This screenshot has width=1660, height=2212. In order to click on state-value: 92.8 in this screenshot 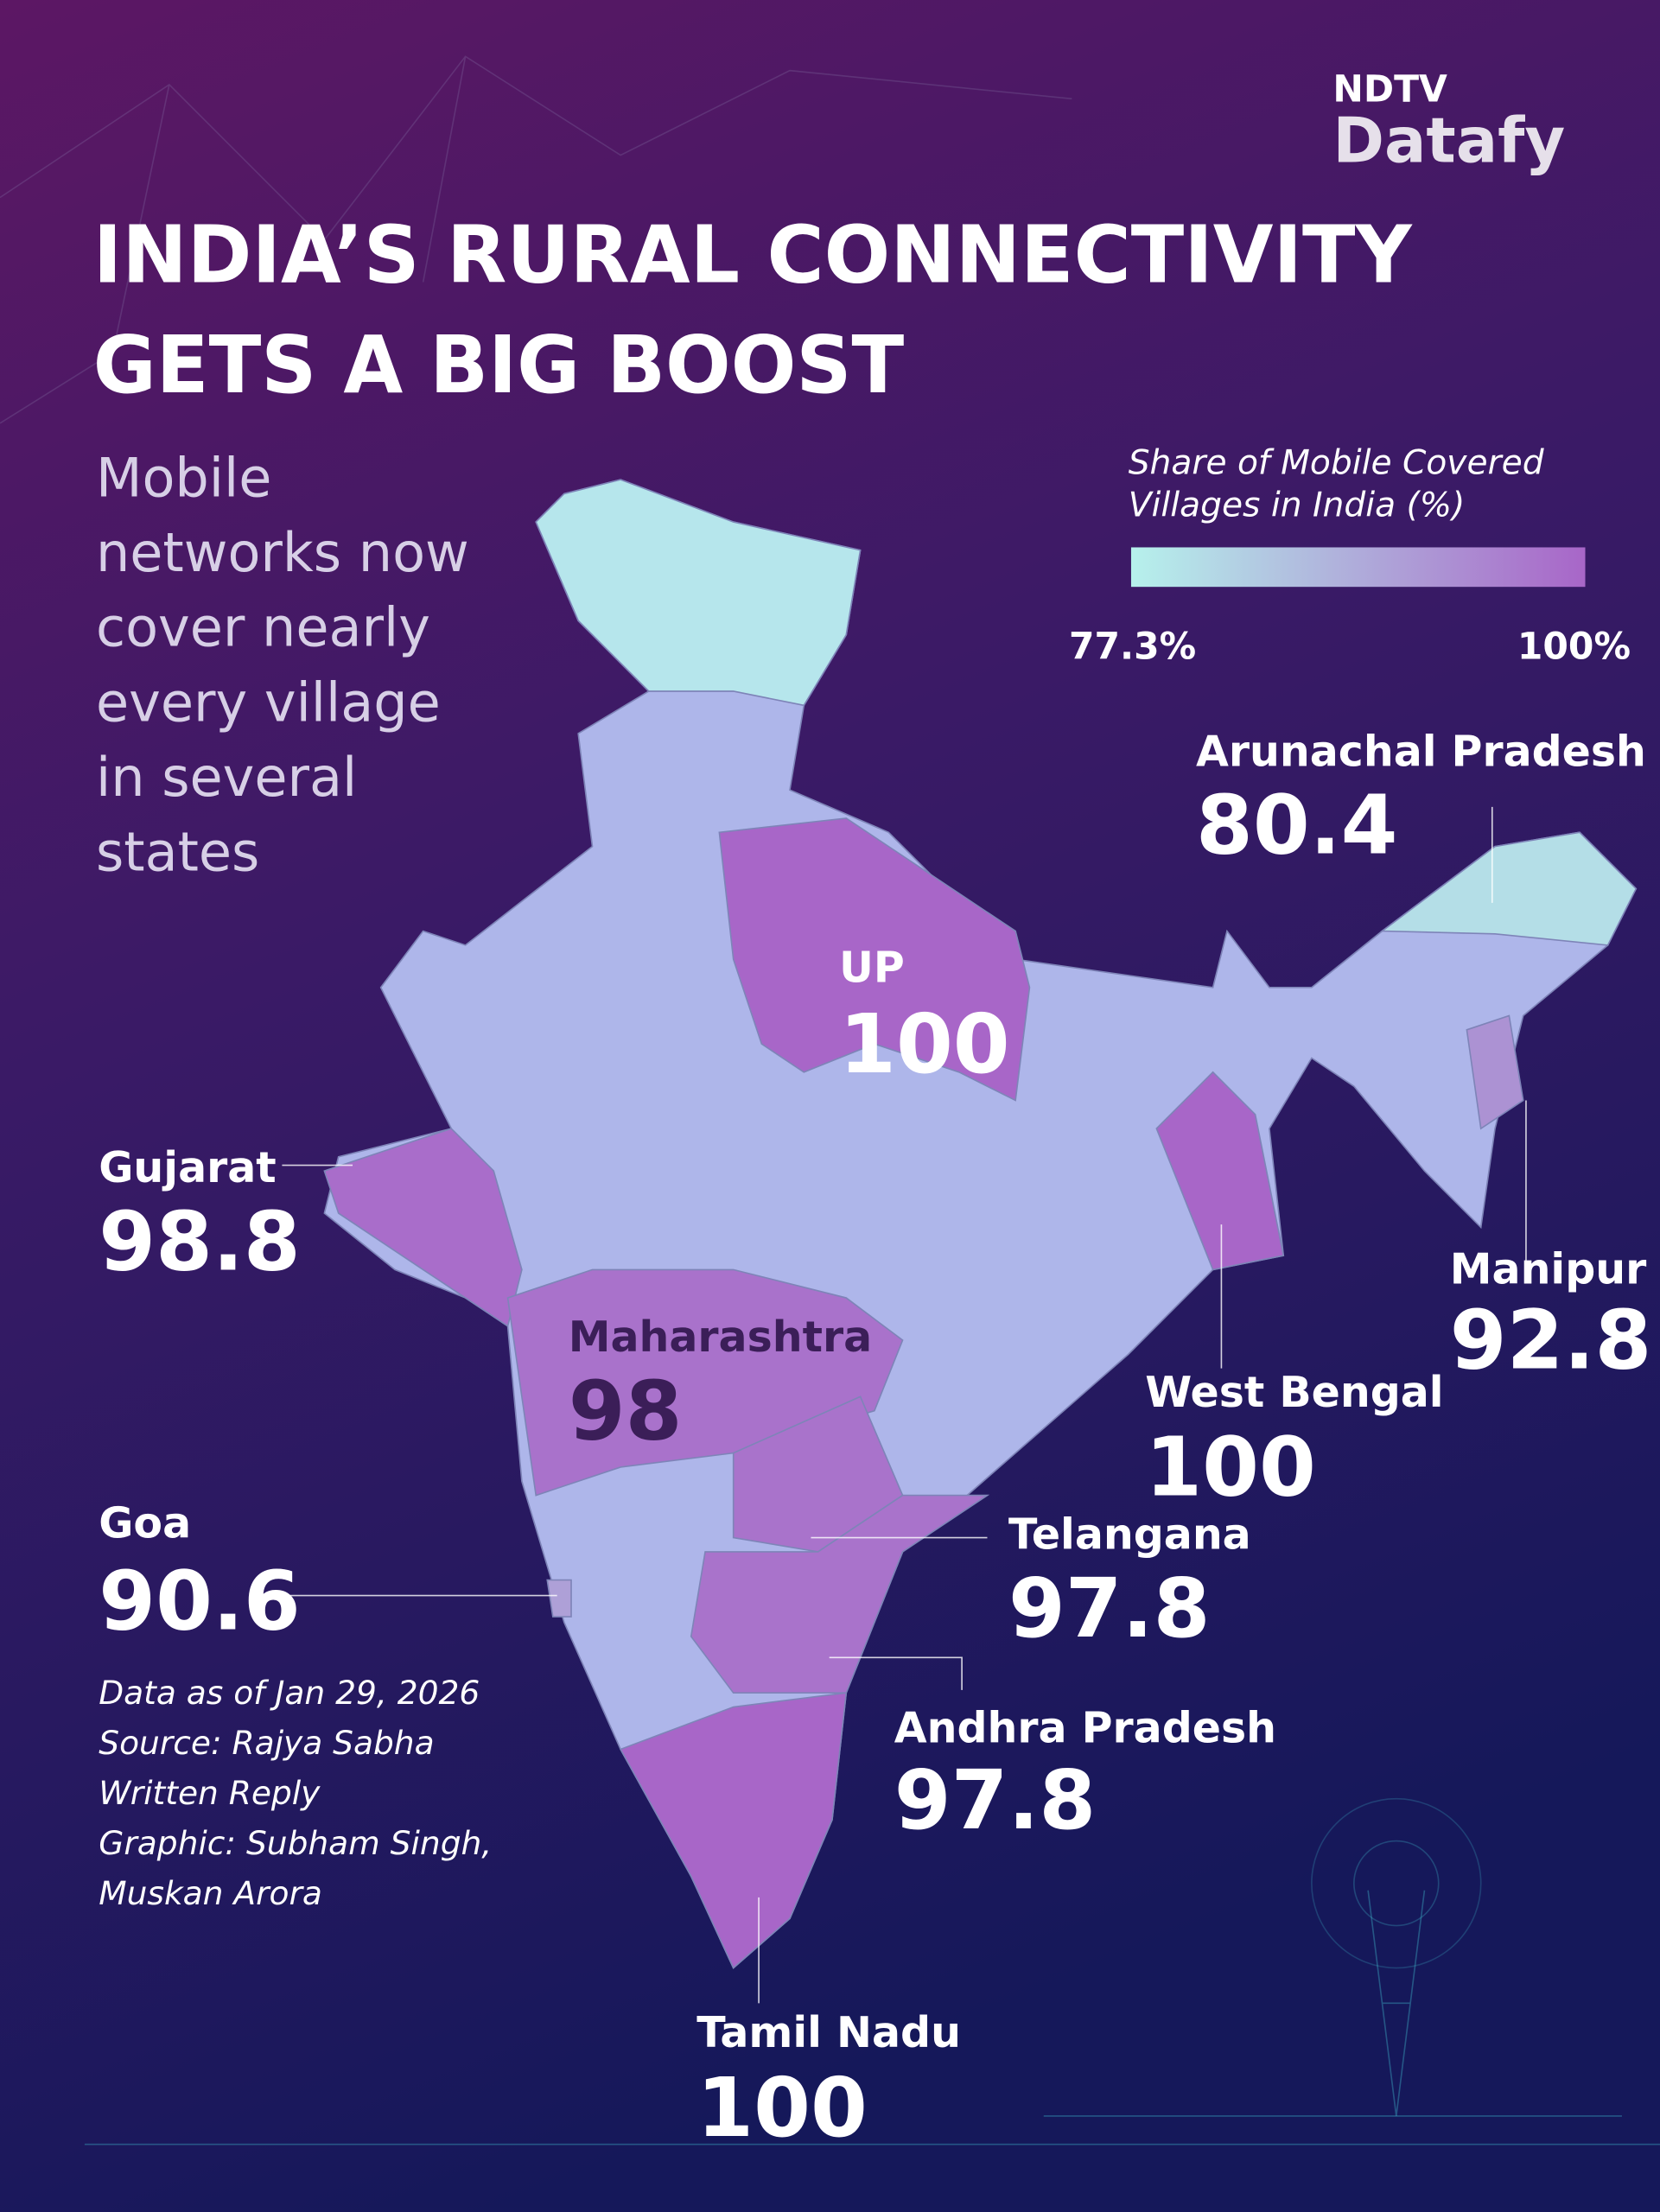, I will do `click(1551, 1341)`.